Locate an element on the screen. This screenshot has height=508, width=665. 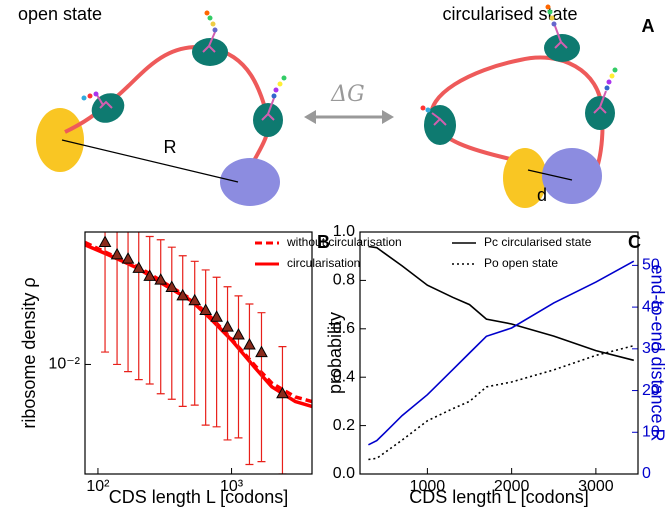
y-axis-label: ribosome density ρ is located at coordinates (29, 352).